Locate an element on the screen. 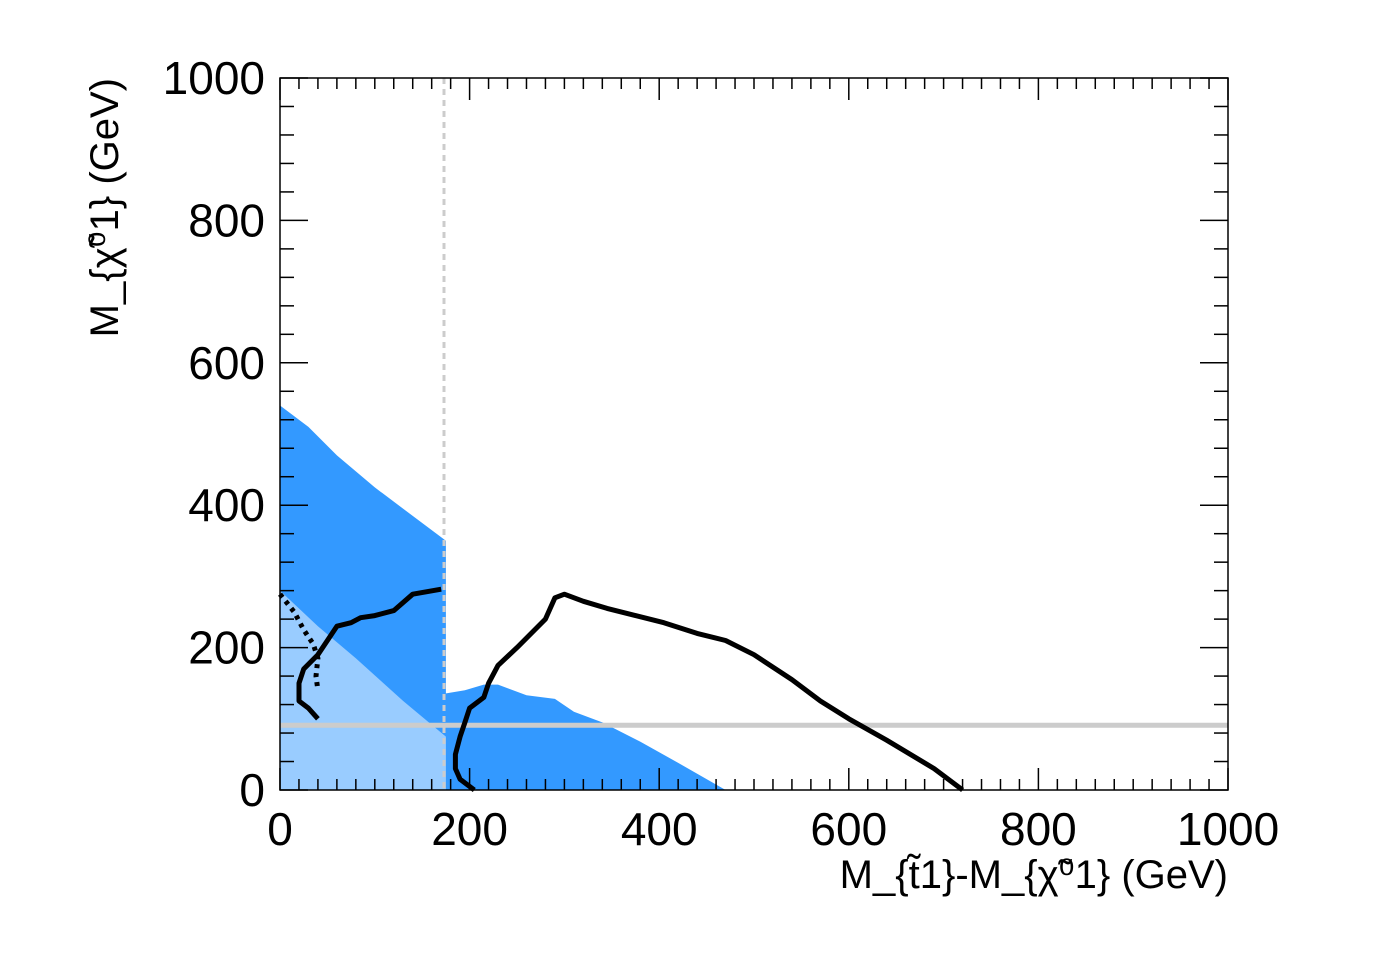 The width and height of the screenshot is (1396, 972). y-tick-label: 0 is located at coordinates (252, 790).